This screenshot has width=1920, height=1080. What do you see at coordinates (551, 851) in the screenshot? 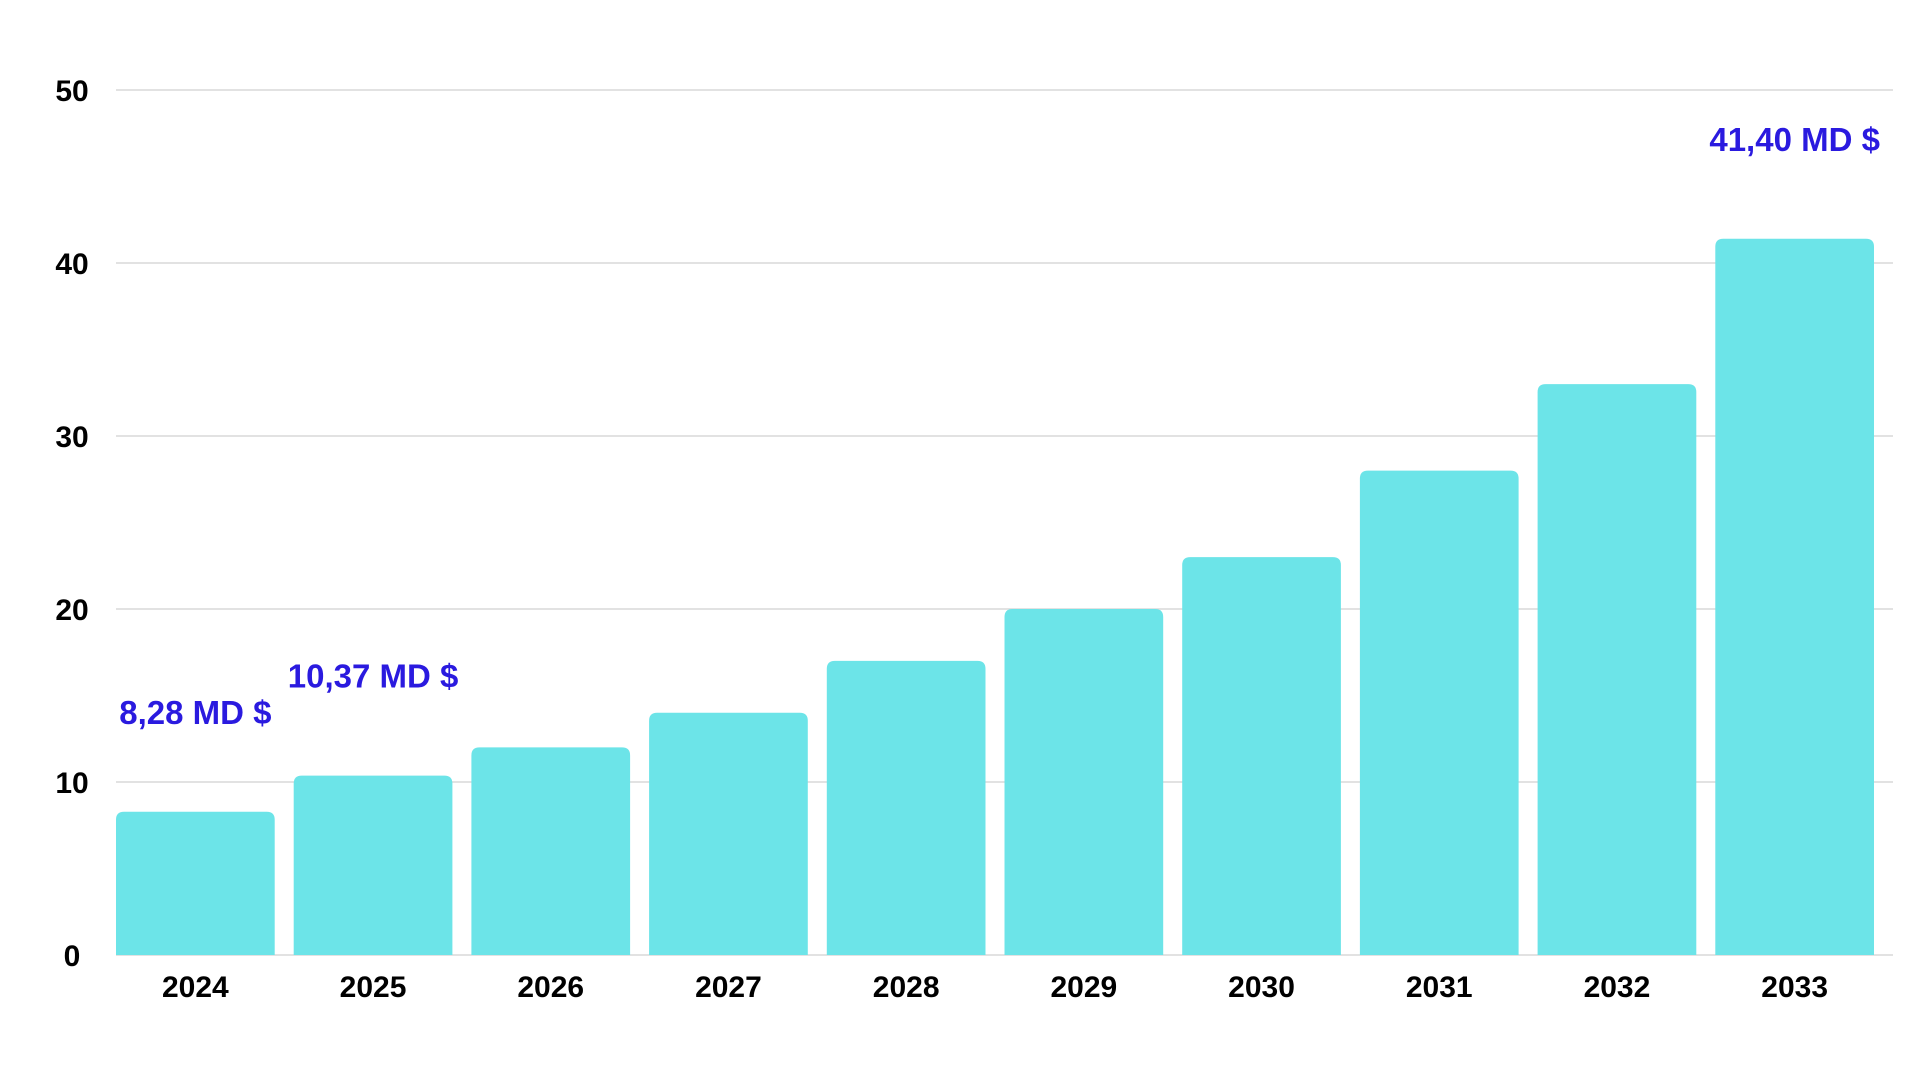
I see `bar-2026` at bounding box center [551, 851].